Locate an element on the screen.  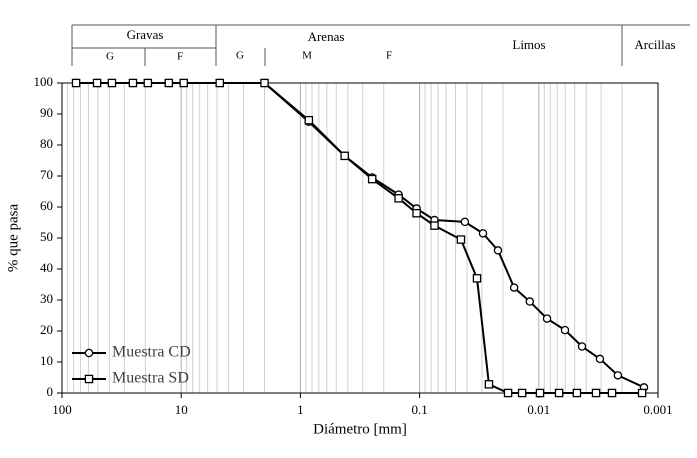
y-tick-label: 30 is located at coordinates (46, 298).